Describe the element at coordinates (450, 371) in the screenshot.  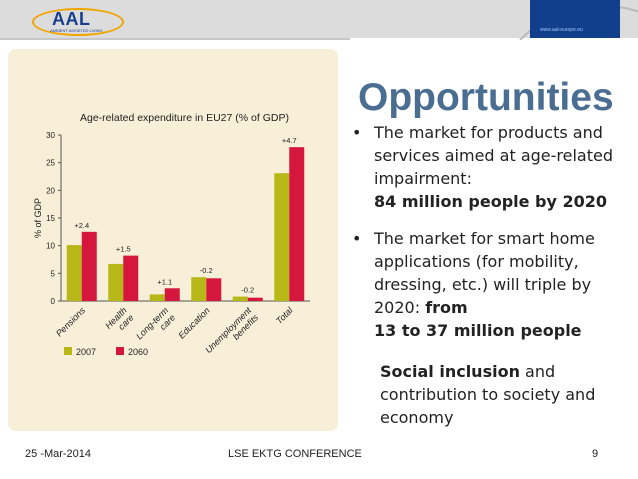
I see `social-inclusion-bold: Social inclusion` at that location.